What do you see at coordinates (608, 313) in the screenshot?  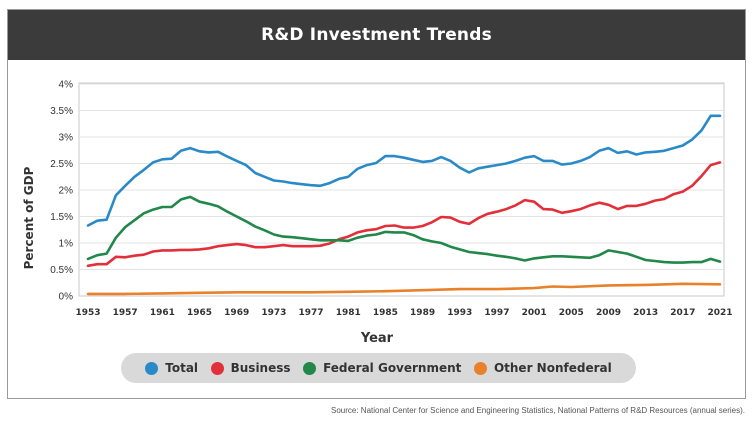 I see `x-tick-label: 2009` at bounding box center [608, 313].